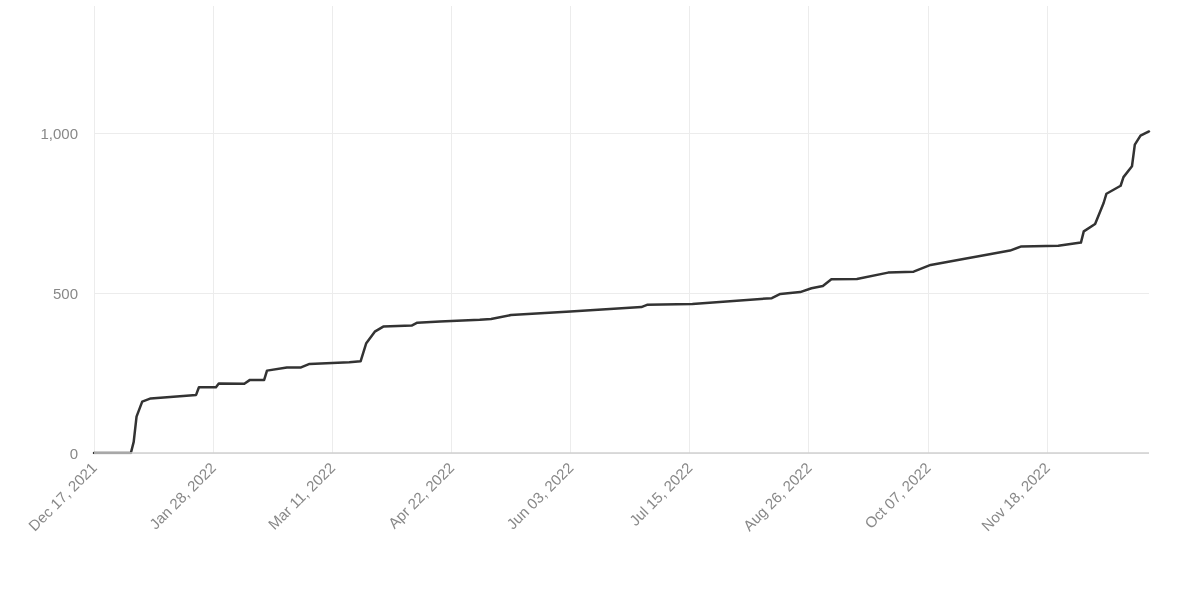 The width and height of the screenshot is (1200, 600). What do you see at coordinates (73, 453) in the screenshot?
I see `y-tick-label: 0` at bounding box center [73, 453].